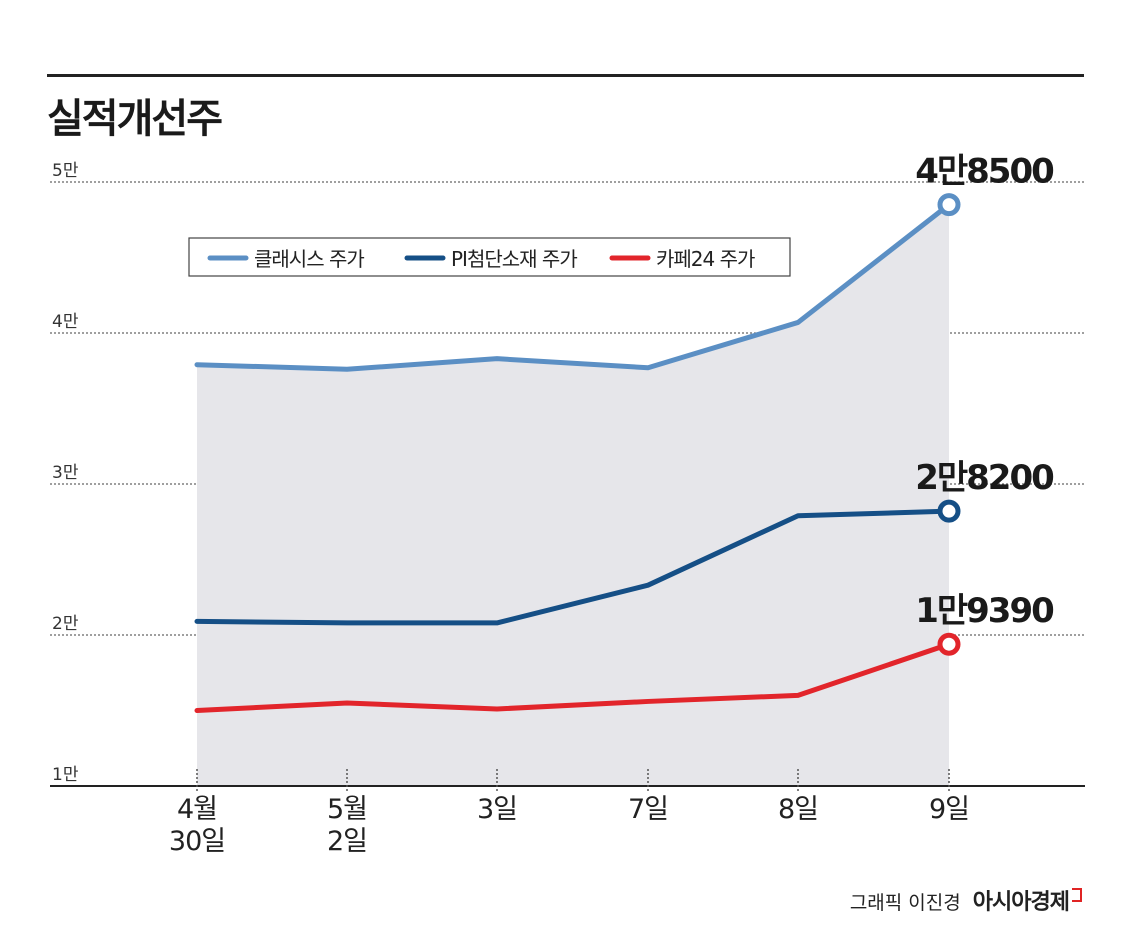 This screenshot has width=1140, height=947. I want to click on x-tick-label: 9일, so click(949, 809).